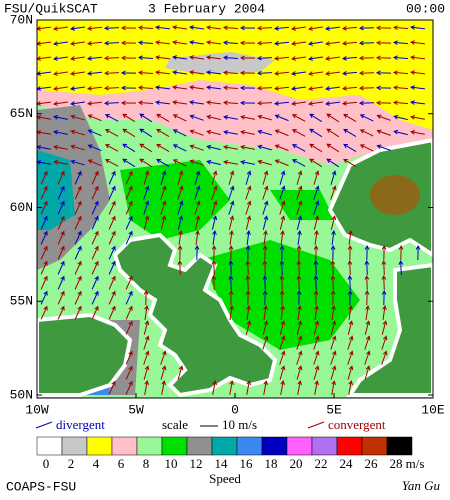 This screenshot has height=500, width=450. Describe the element at coordinates (146, 463) in the screenshot. I see `colorbar-label: 8` at that location.